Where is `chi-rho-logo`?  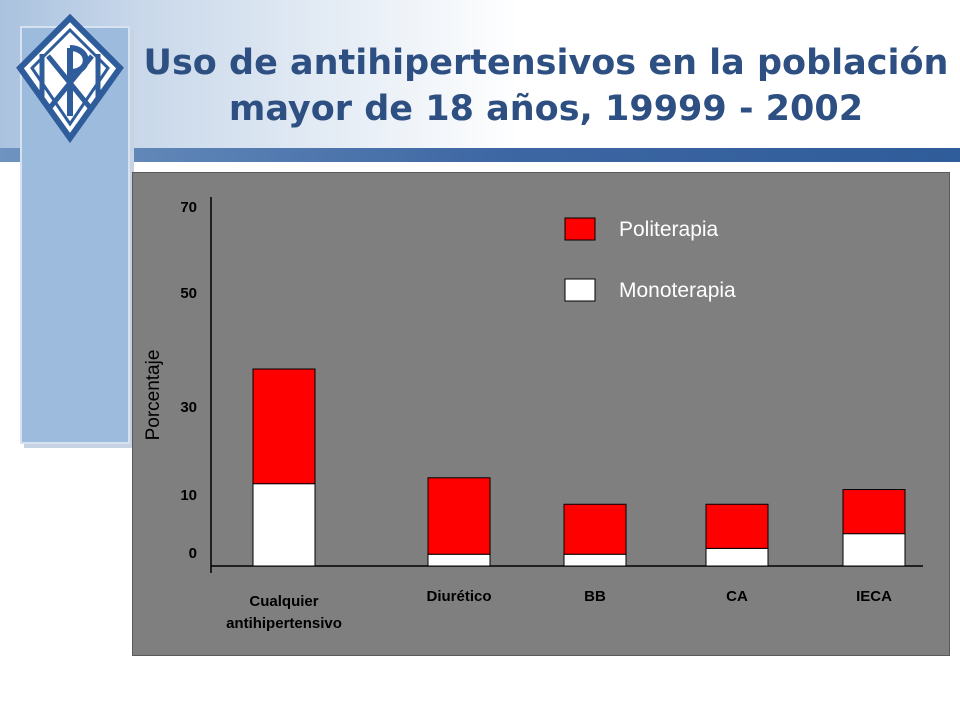
chi-rho-logo is located at coordinates (70, 79).